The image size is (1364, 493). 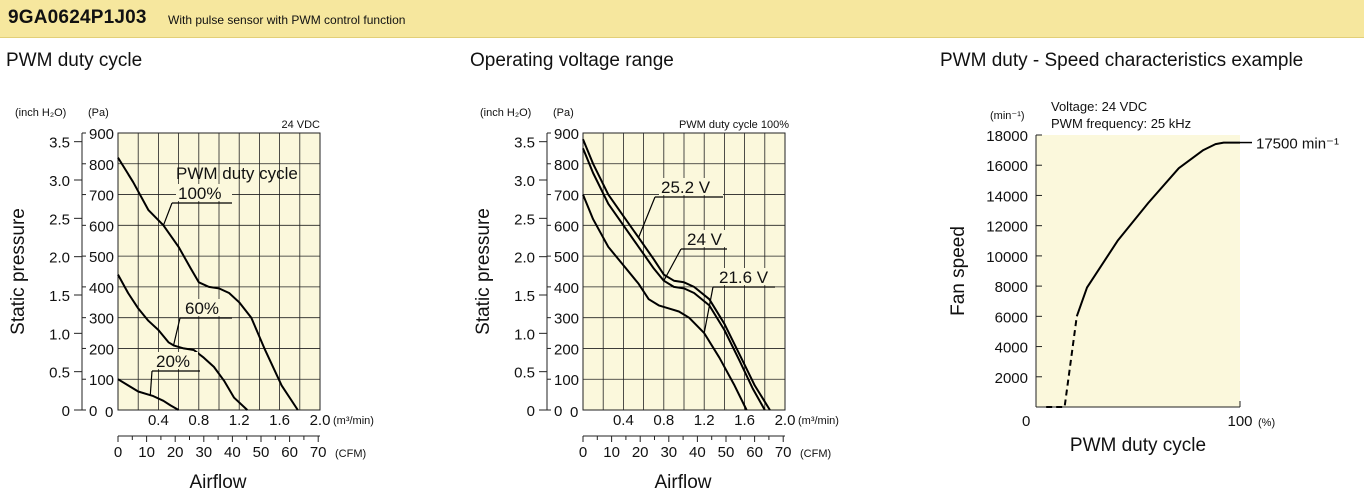 What do you see at coordinates (173, 361) in the screenshot?
I see `series-label: 20%` at bounding box center [173, 361].